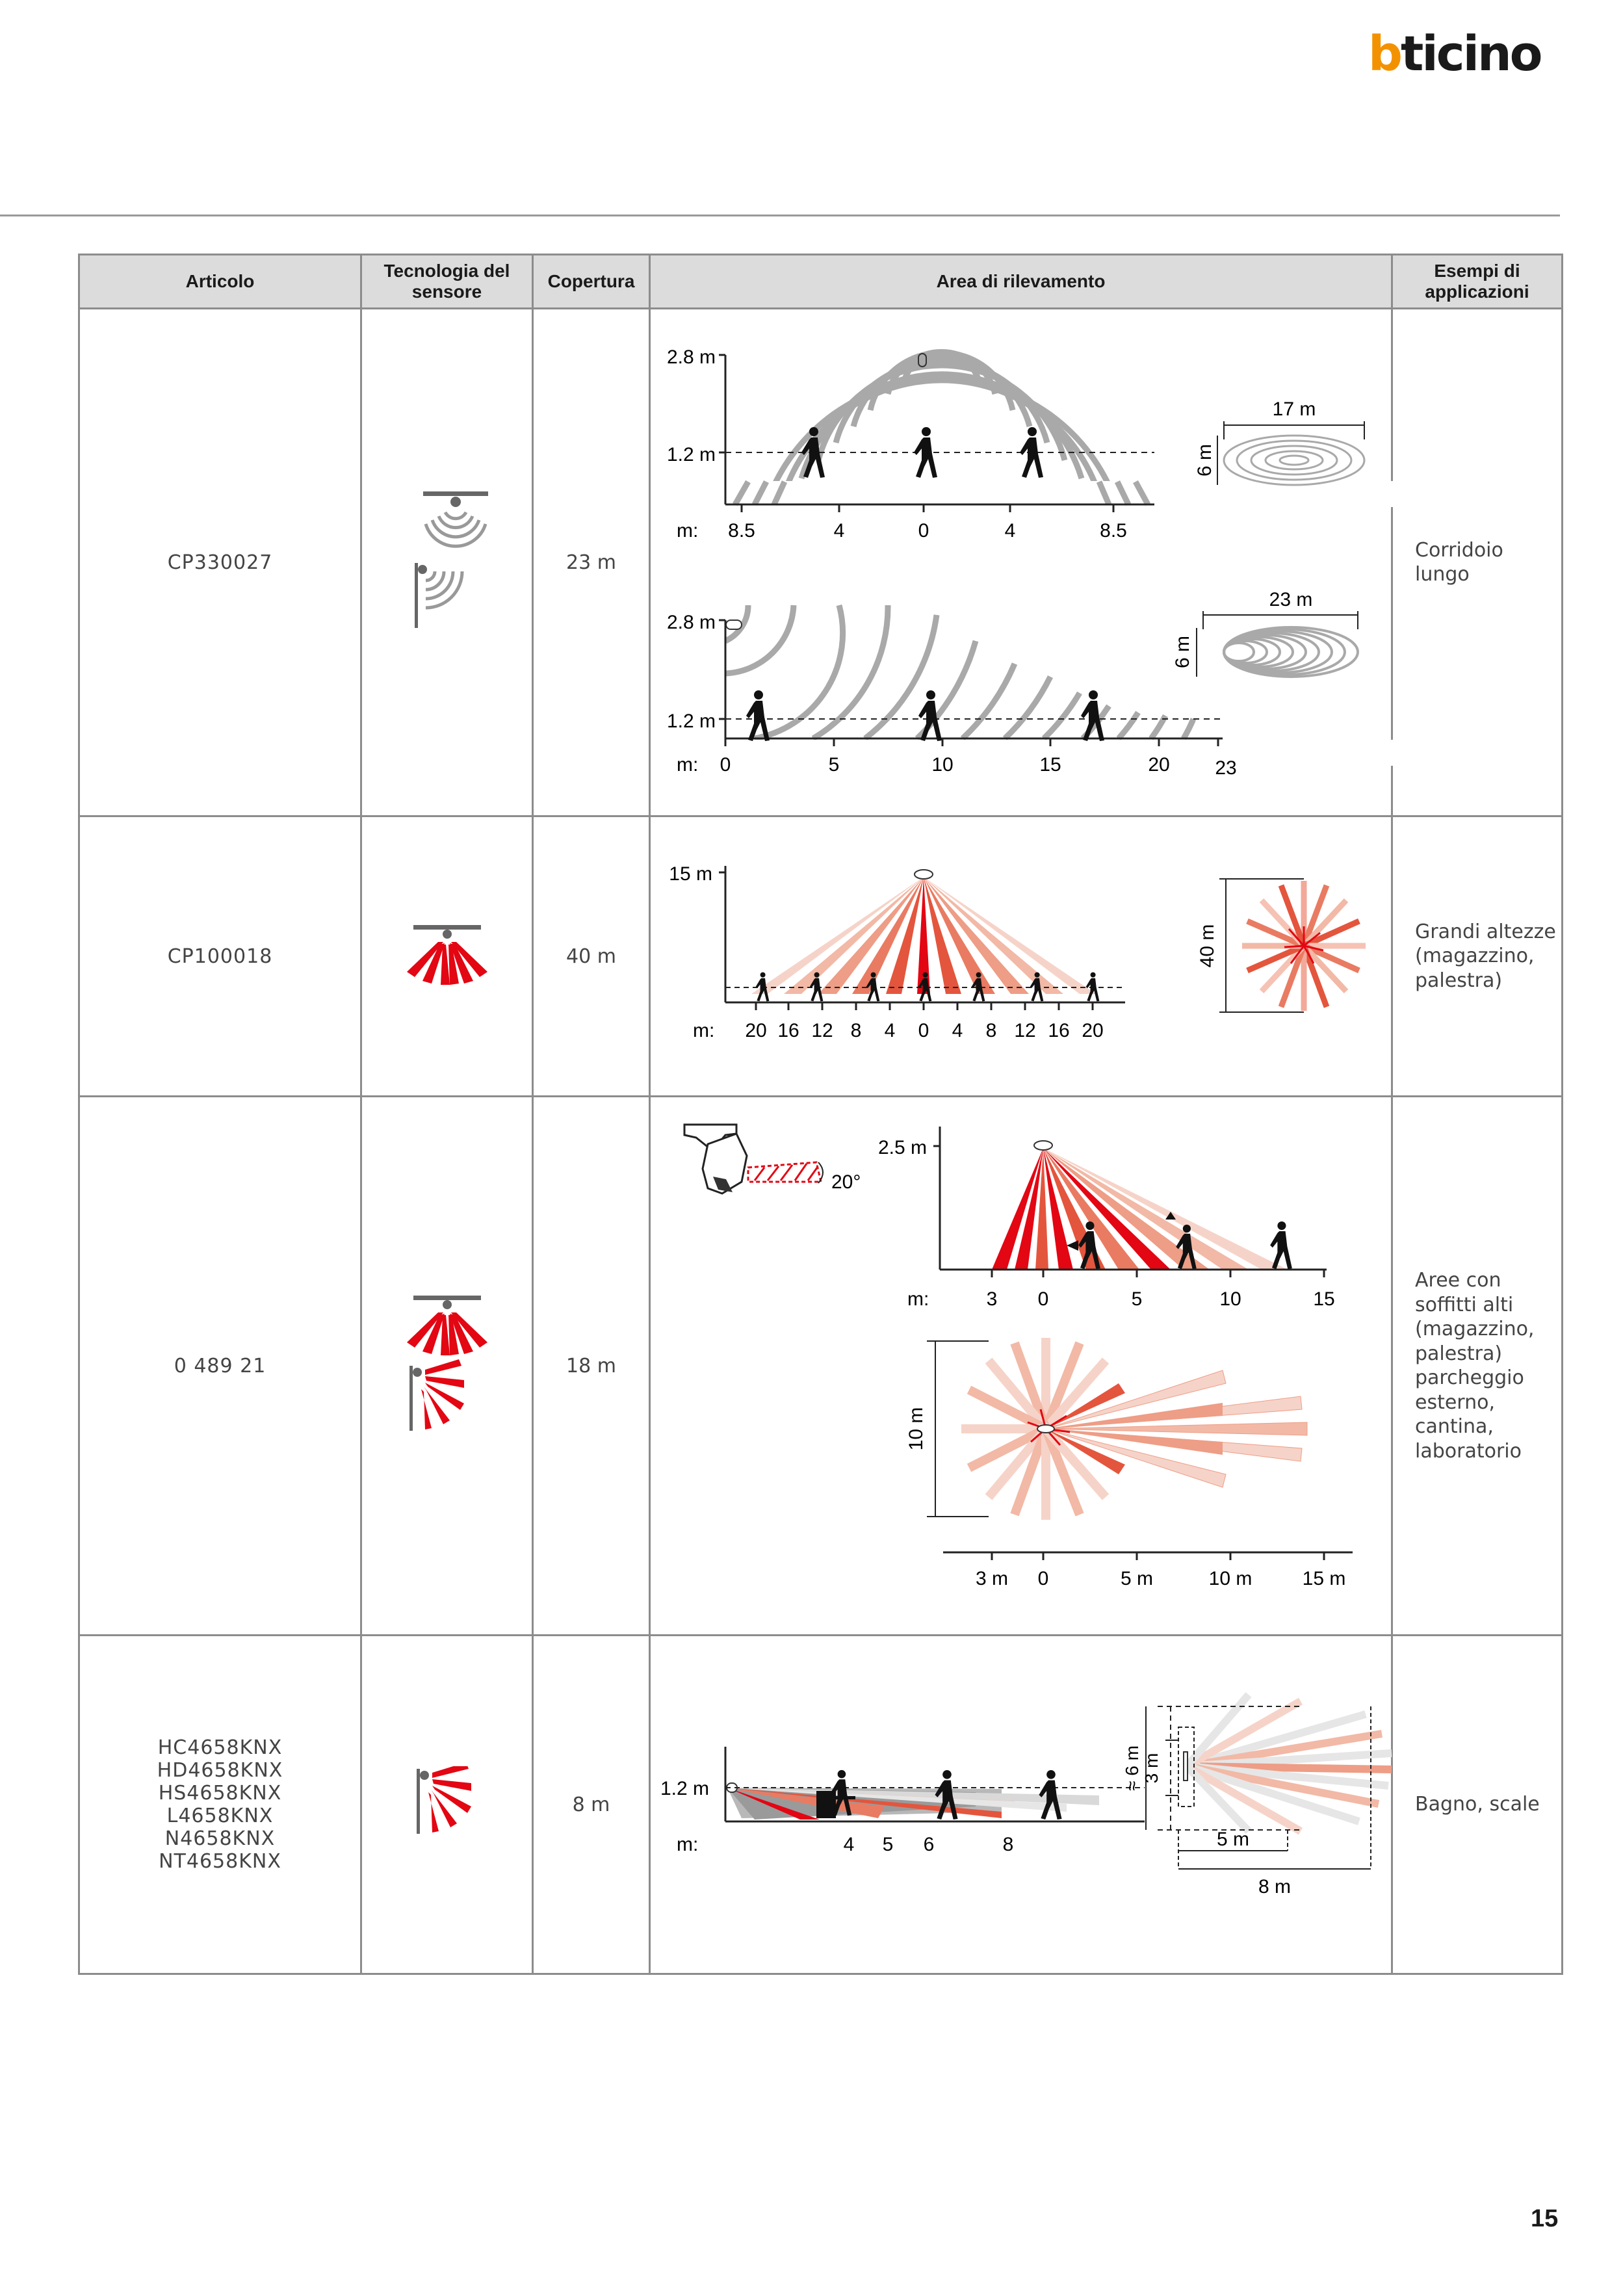 The height and width of the screenshot is (2296, 1623). I want to click on detection-diagram: 1.2 m m: 4 5 6 8, so click(1026, 1795).